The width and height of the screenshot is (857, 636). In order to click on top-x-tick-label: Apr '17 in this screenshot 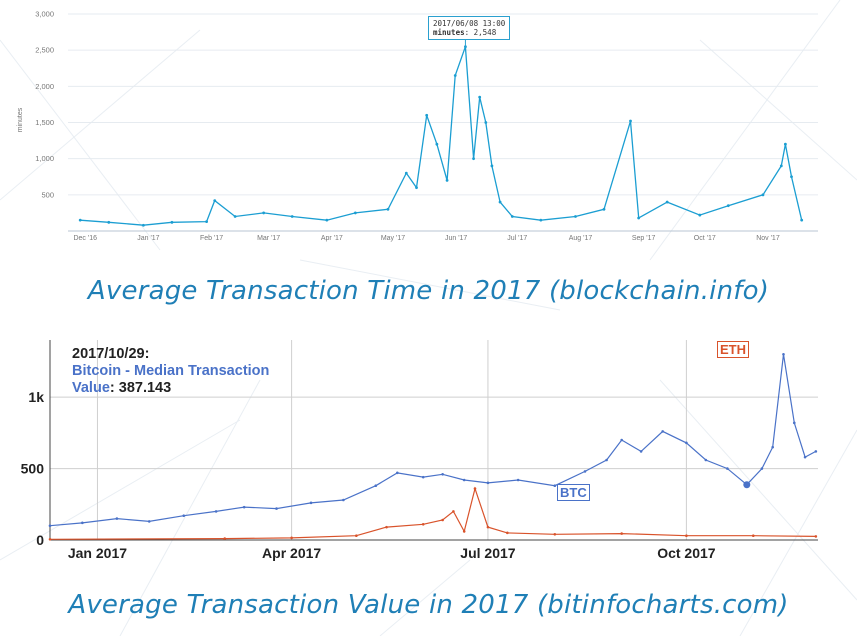, I will do `click(332, 238)`.